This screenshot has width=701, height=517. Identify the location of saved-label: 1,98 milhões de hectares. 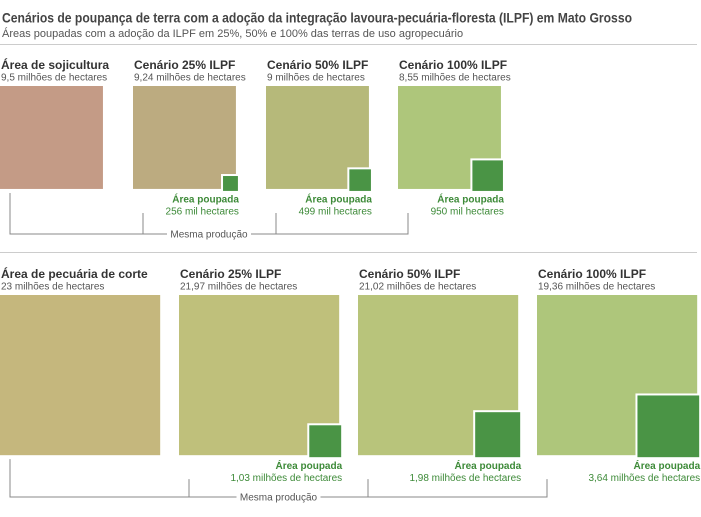
(465, 478).